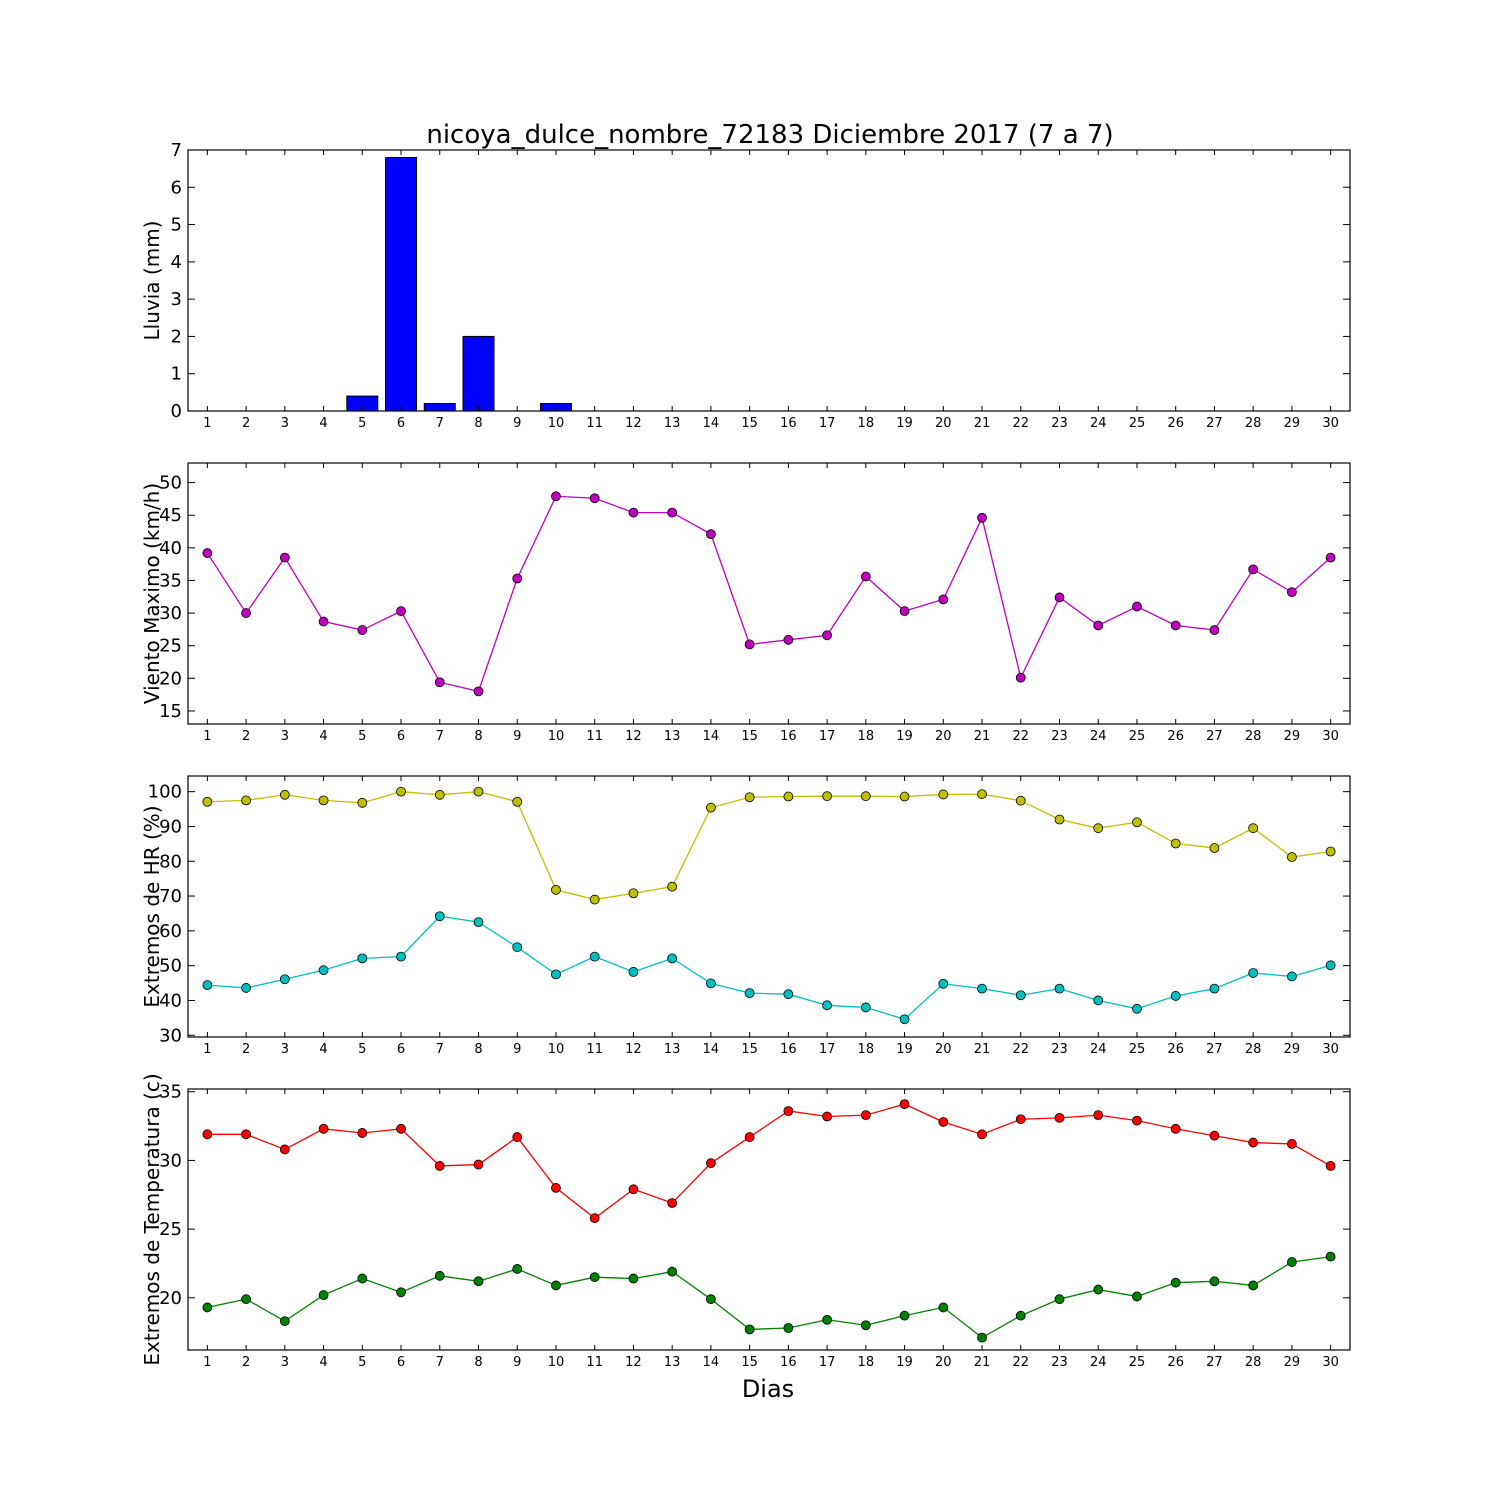  Describe the element at coordinates (1330, 736) in the screenshot. I see `wind-xtick-label: 30` at that location.